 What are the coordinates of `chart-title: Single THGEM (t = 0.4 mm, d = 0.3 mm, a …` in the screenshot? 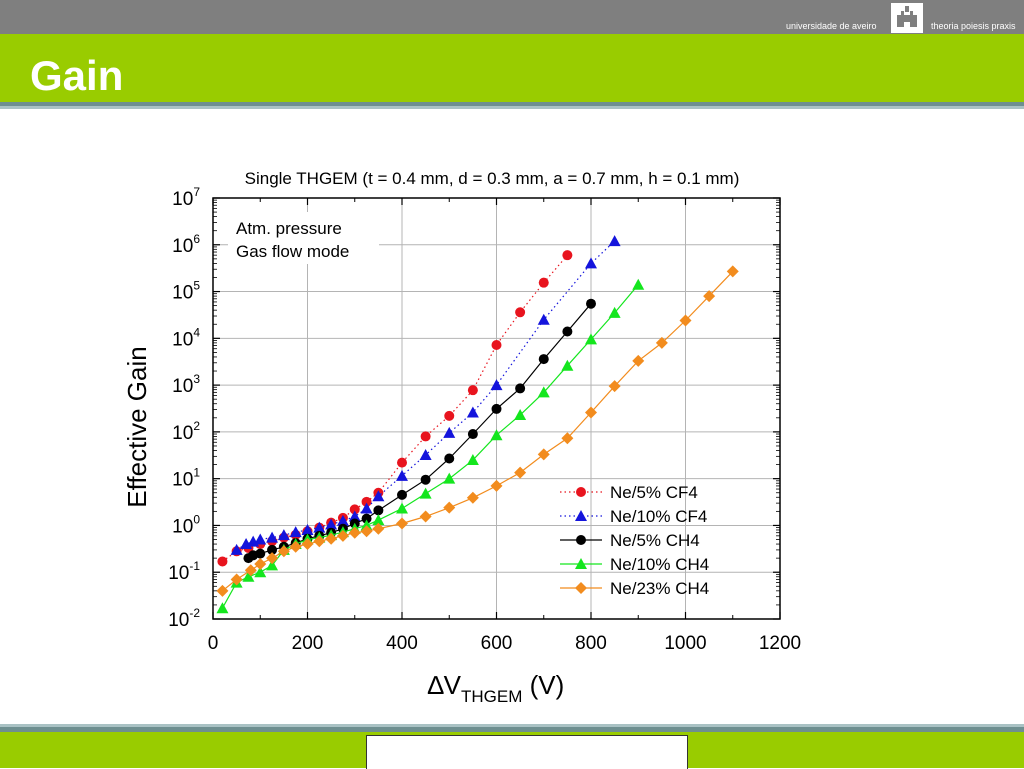 It's located at (492, 178).